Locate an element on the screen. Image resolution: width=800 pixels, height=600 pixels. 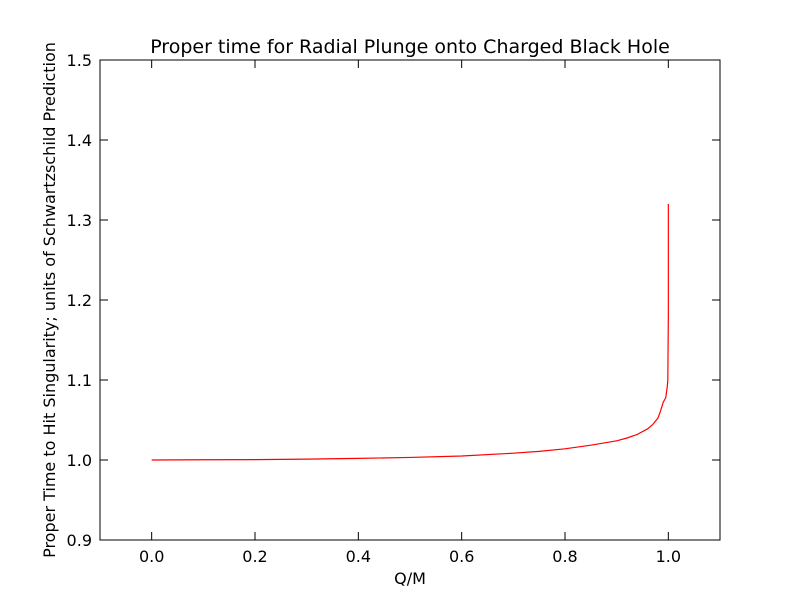
y-tick-label: 1.5 is located at coordinates (79, 60).